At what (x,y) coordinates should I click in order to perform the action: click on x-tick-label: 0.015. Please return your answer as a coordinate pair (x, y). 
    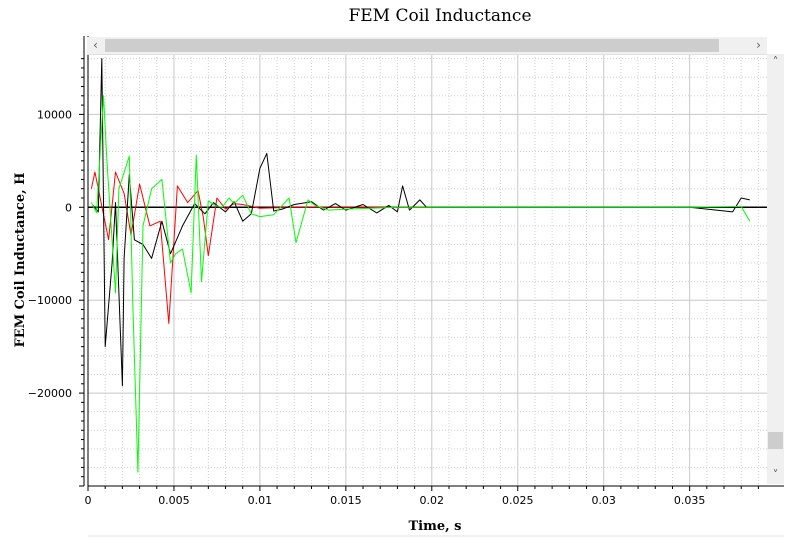
    Looking at the image, I should click on (346, 500).